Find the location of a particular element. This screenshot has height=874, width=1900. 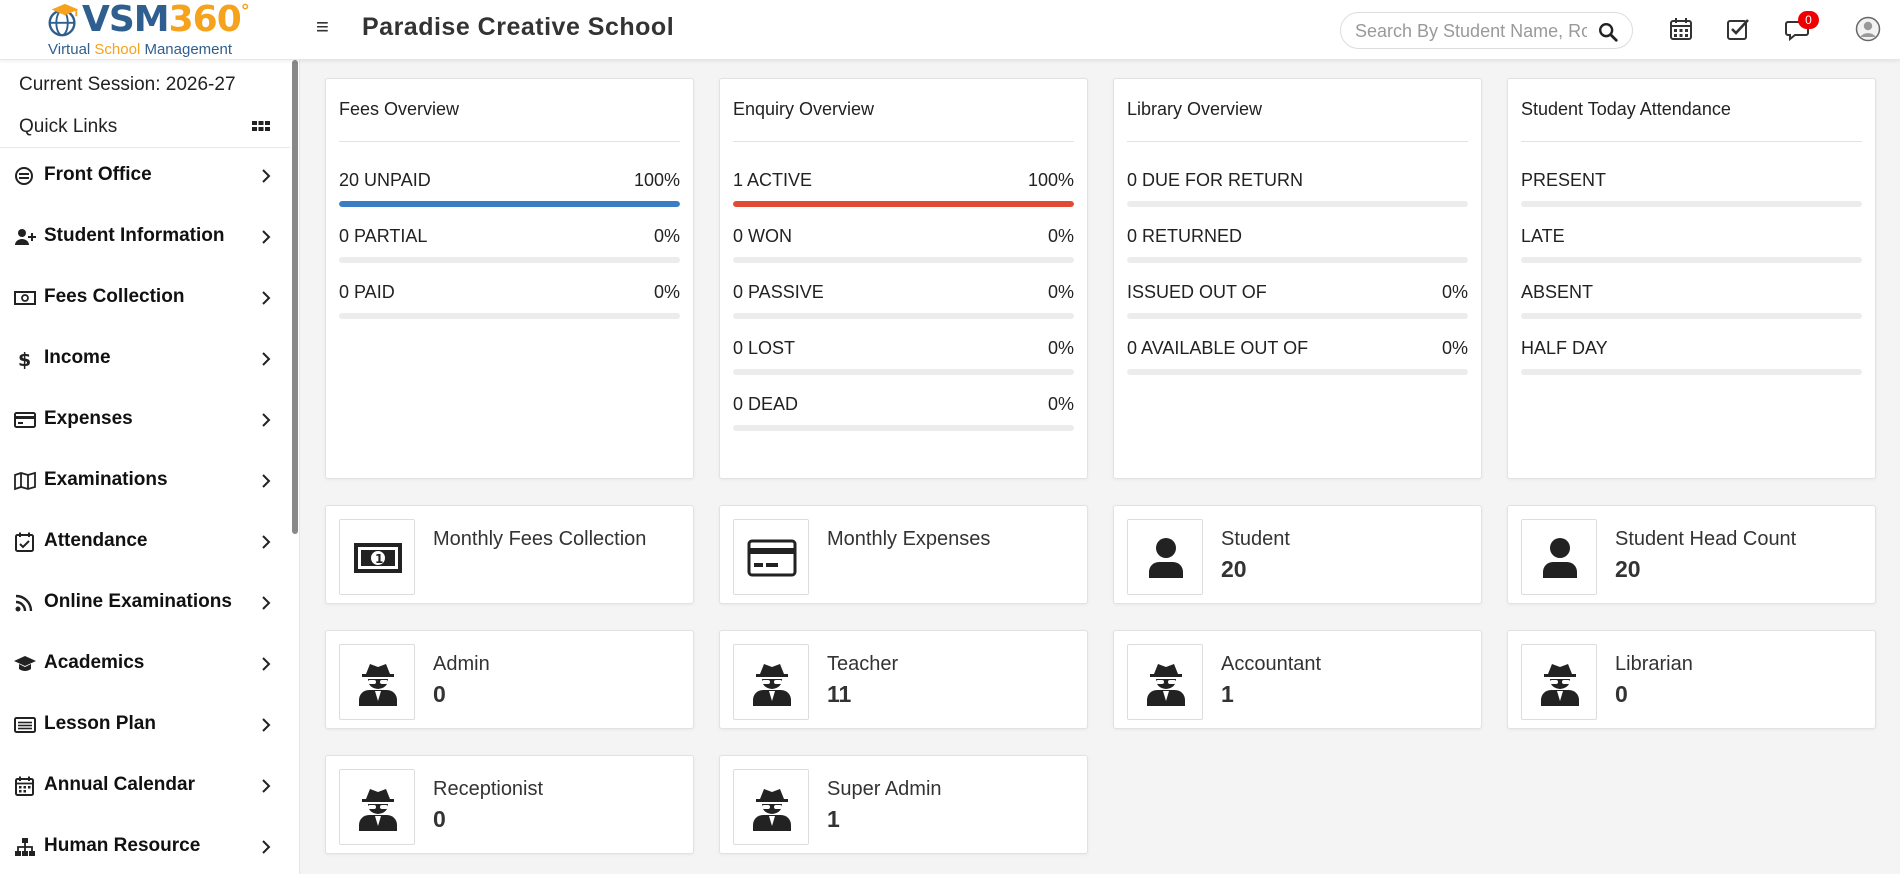

sidebar-item-annual-calendar: Annual Calendar is located at coordinates (145, 786).